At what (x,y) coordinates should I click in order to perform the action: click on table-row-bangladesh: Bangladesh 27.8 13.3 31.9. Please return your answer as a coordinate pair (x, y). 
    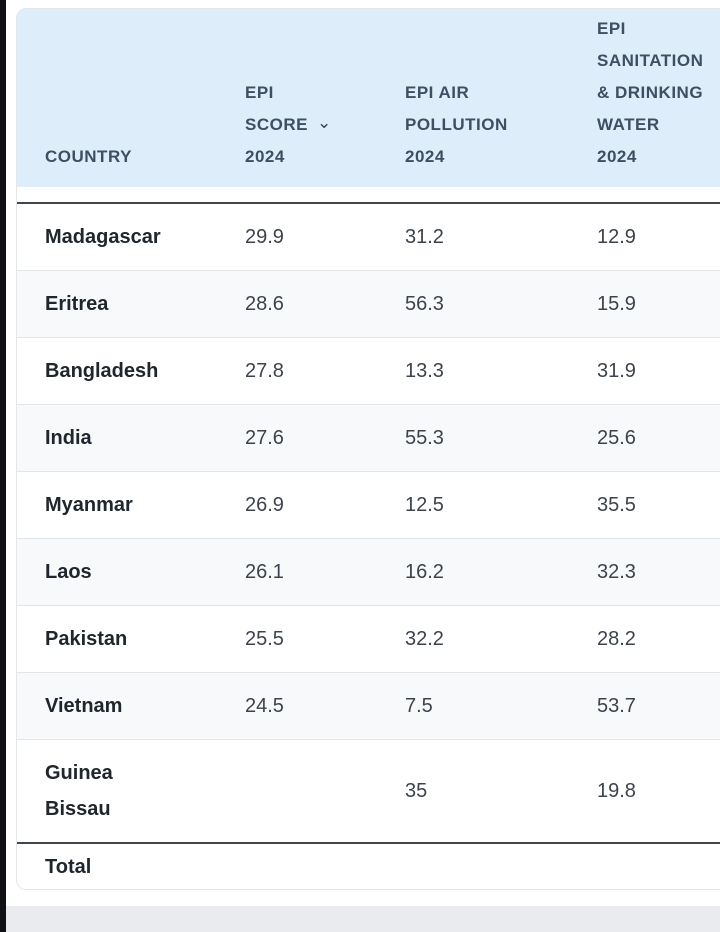
    Looking at the image, I should click on (368, 370).